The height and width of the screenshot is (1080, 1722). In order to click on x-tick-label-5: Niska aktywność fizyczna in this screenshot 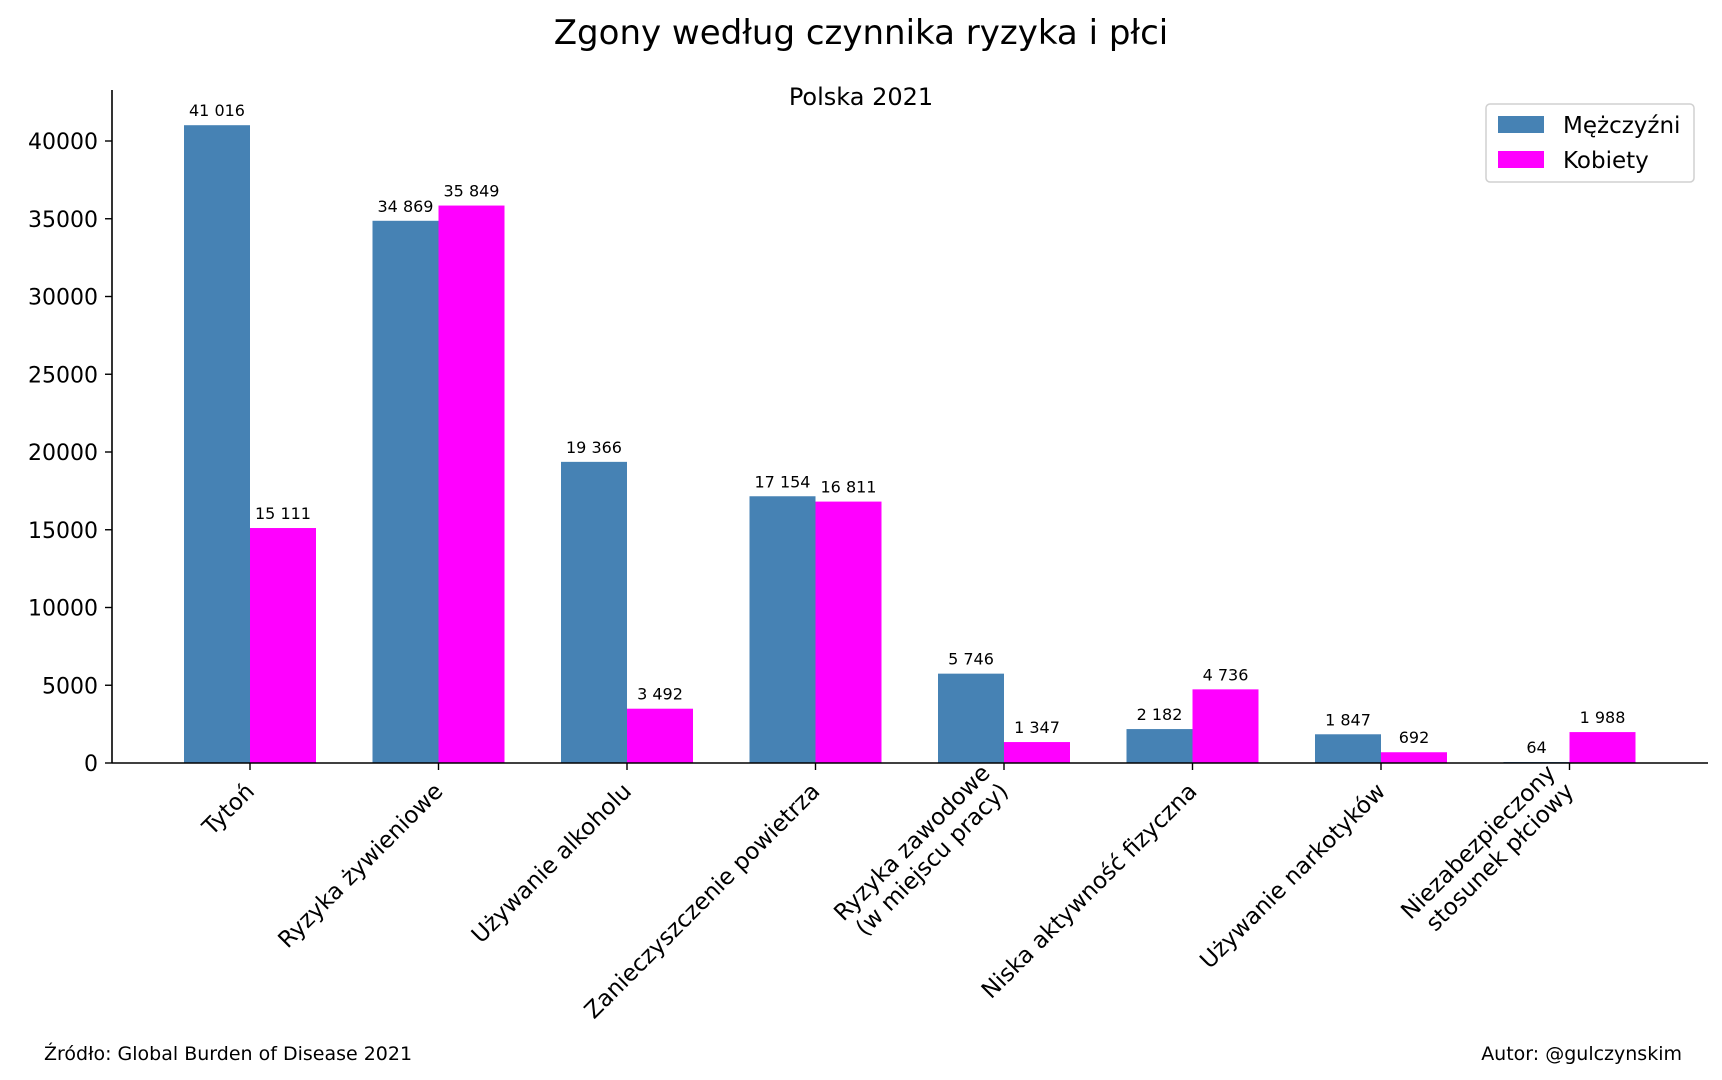, I will do `click(1090, 892)`.